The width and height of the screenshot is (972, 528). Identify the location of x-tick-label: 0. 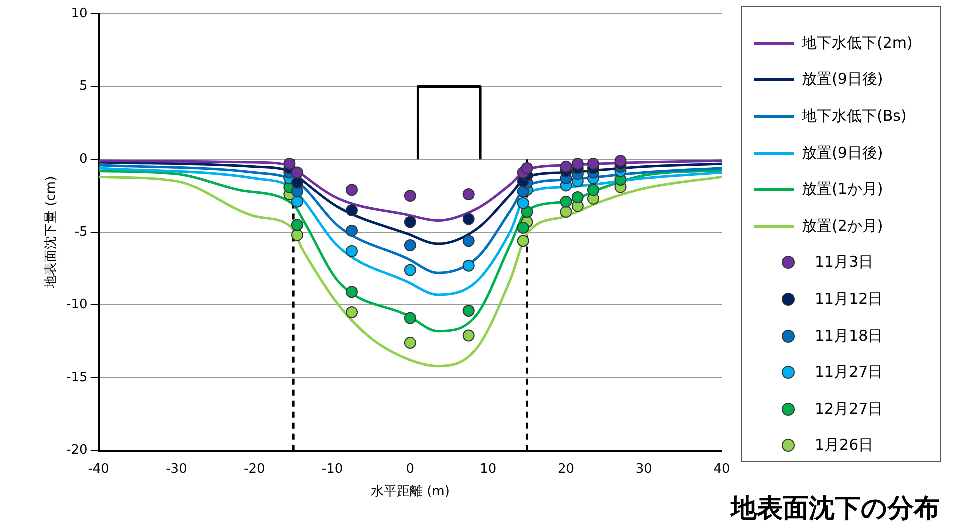
(410, 469).